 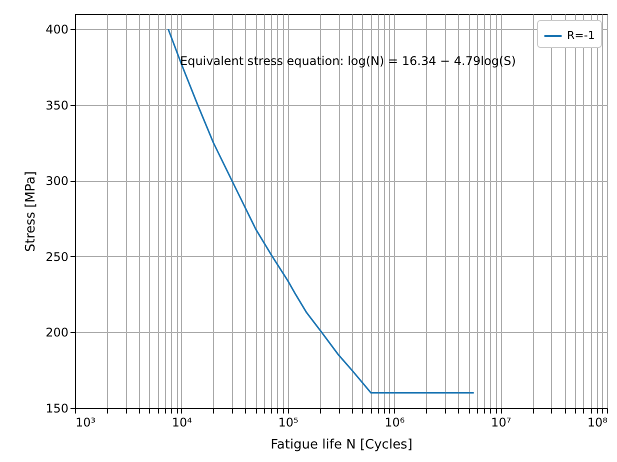 I want to click on x-axis-title: Fatigue life N [Cycles], so click(x=341, y=445).